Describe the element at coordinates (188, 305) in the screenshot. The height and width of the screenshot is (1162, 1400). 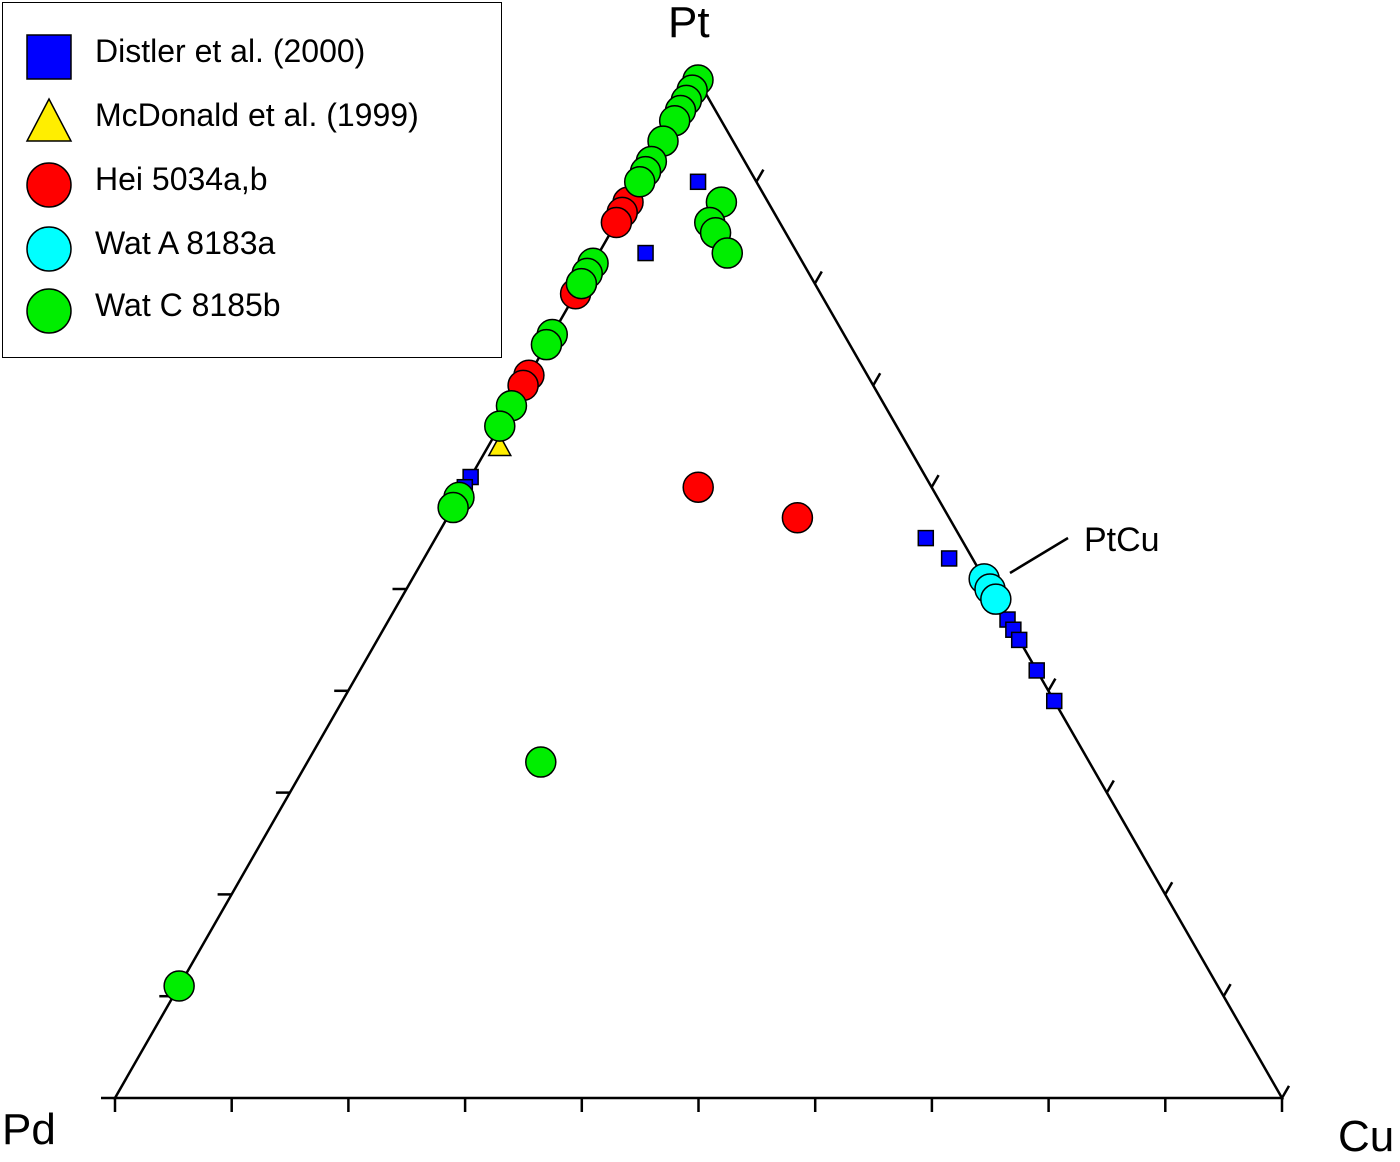
I see `legend-label-wat-c: Wat C 8185b` at that location.